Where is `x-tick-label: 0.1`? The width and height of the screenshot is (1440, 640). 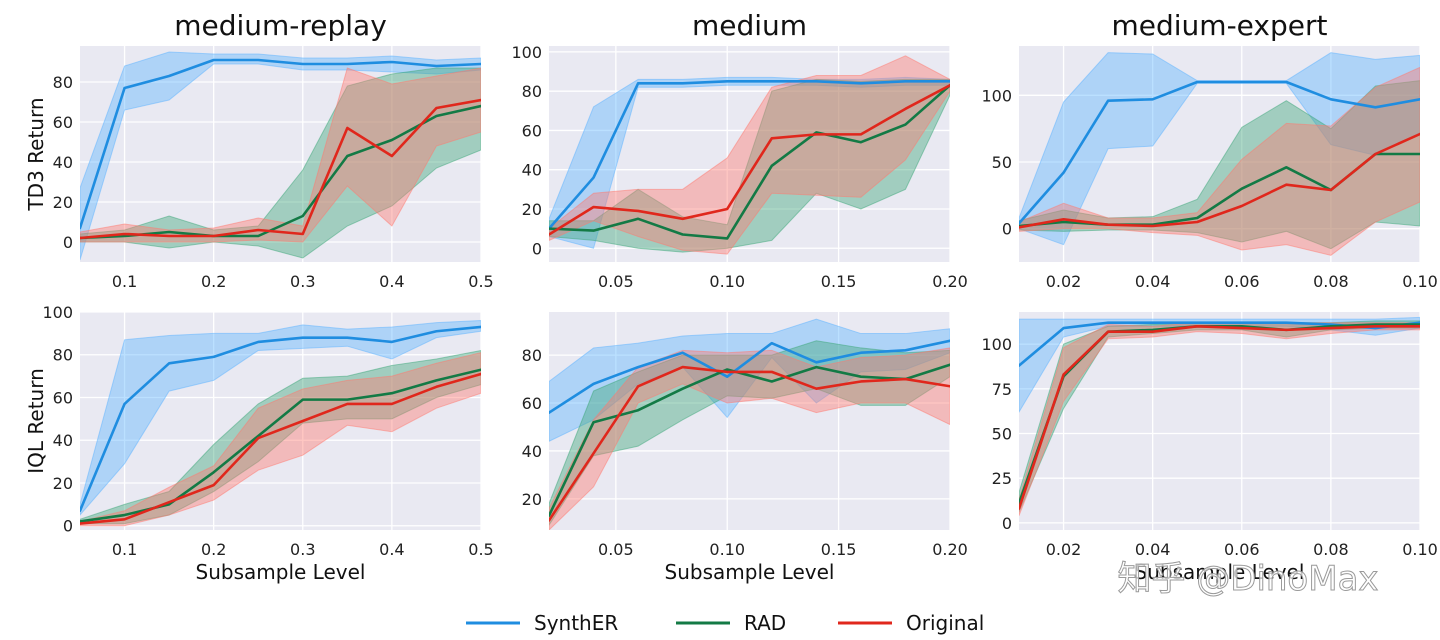 x-tick-label: 0.1 is located at coordinates (124, 549).